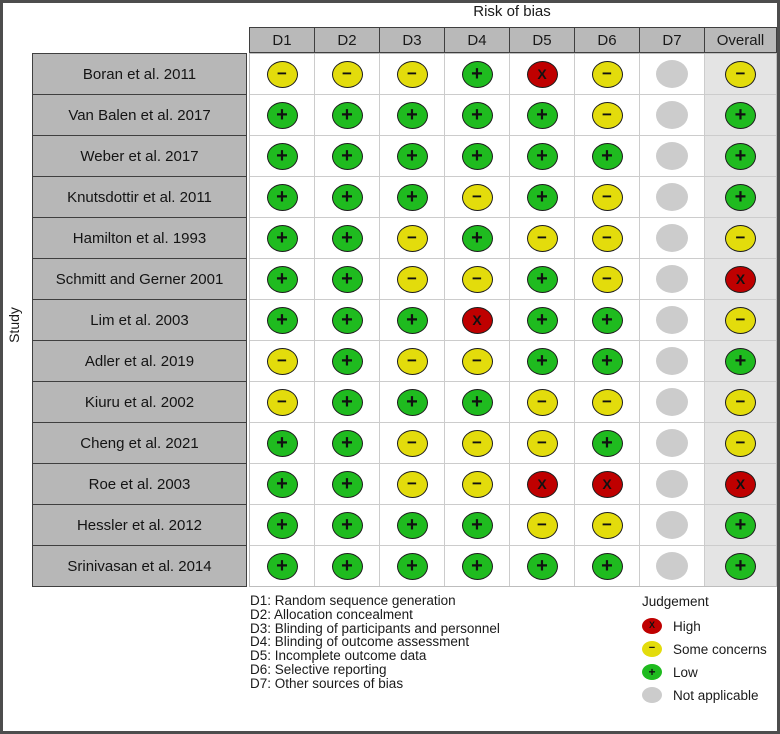  Describe the element at coordinates (14, 325) in the screenshot. I see `y-axis-label-container: Study` at that location.